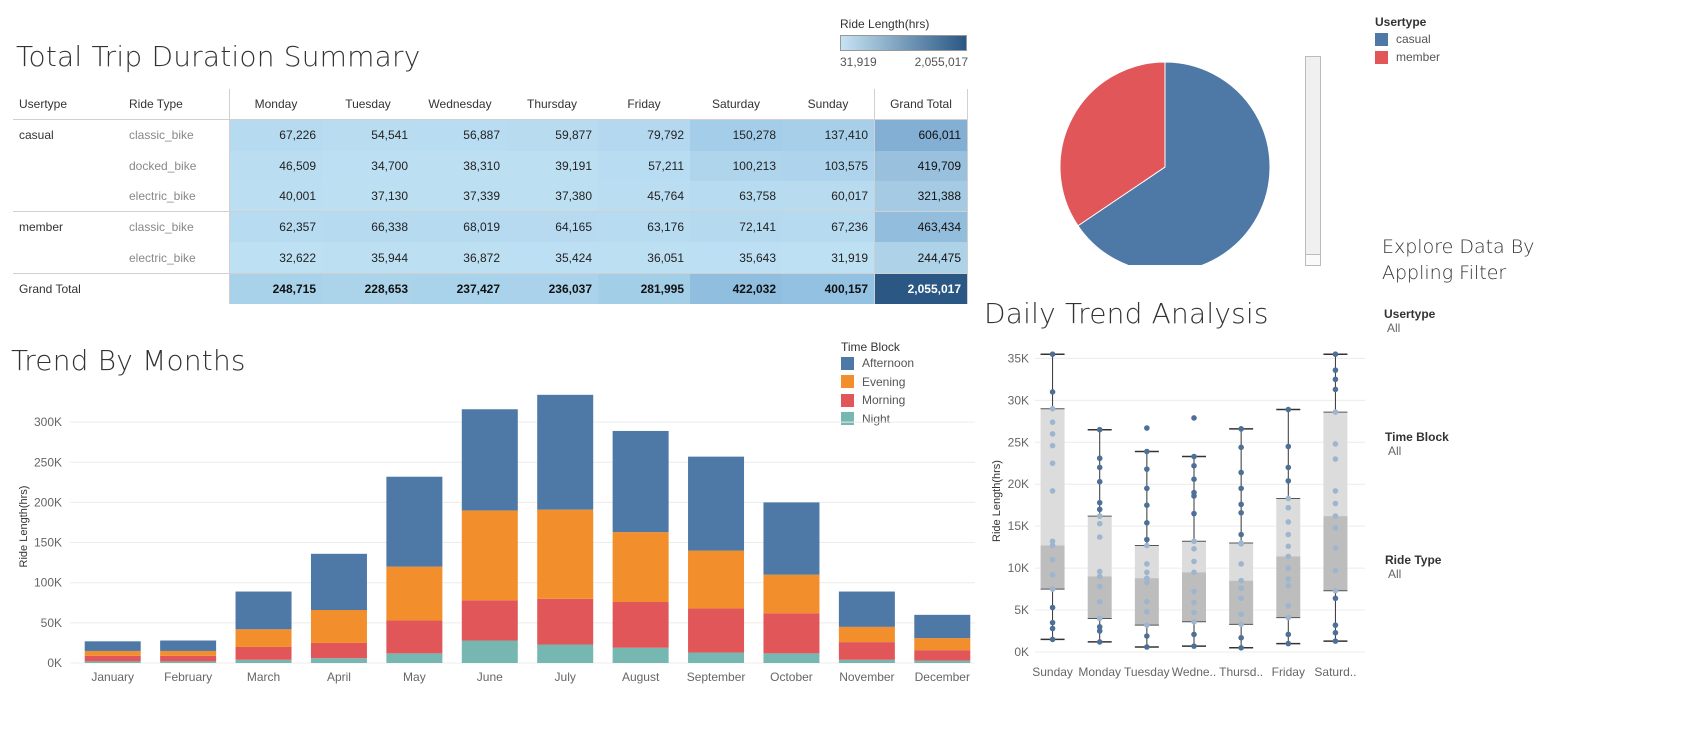 The width and height of the screenshot is (1696, 747). Describe the element at coordinates (552, 227) in the screenshot. I see `value-cell: 64,165` at that location.